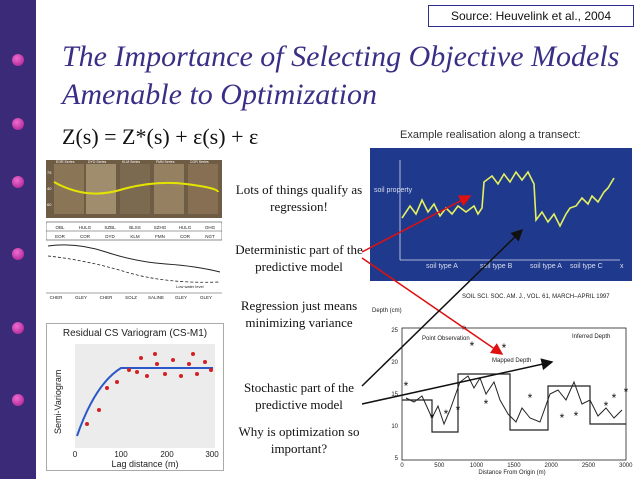 The width and height of the screenshot is (638, 479). Describe the element at coordinates (626, 466) in the screenshot. I see `depth-xtick: 3000` at that location.